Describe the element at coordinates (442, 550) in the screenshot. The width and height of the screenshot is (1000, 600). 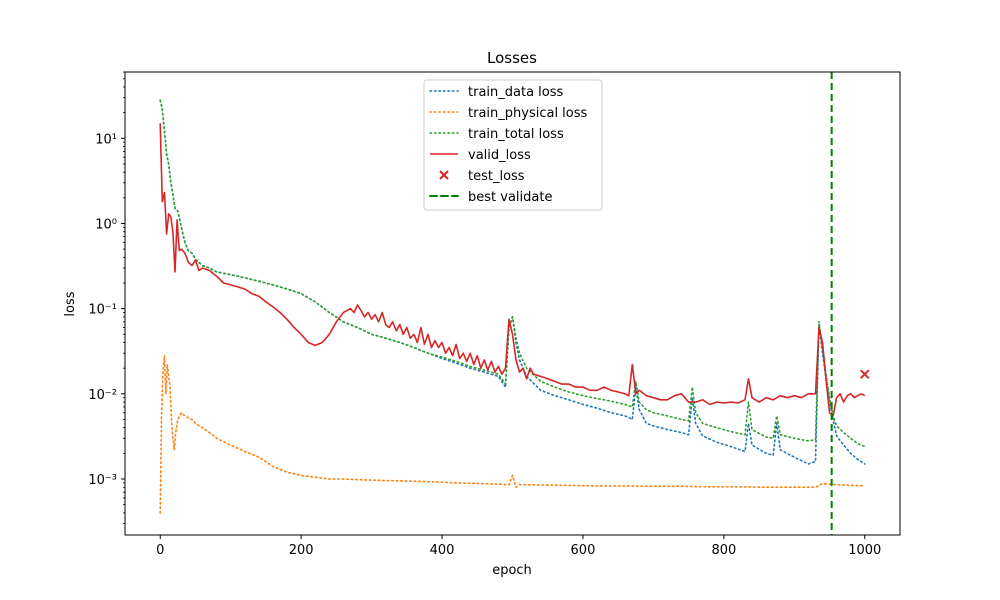
I see `x-tick-label: 400` at that location.